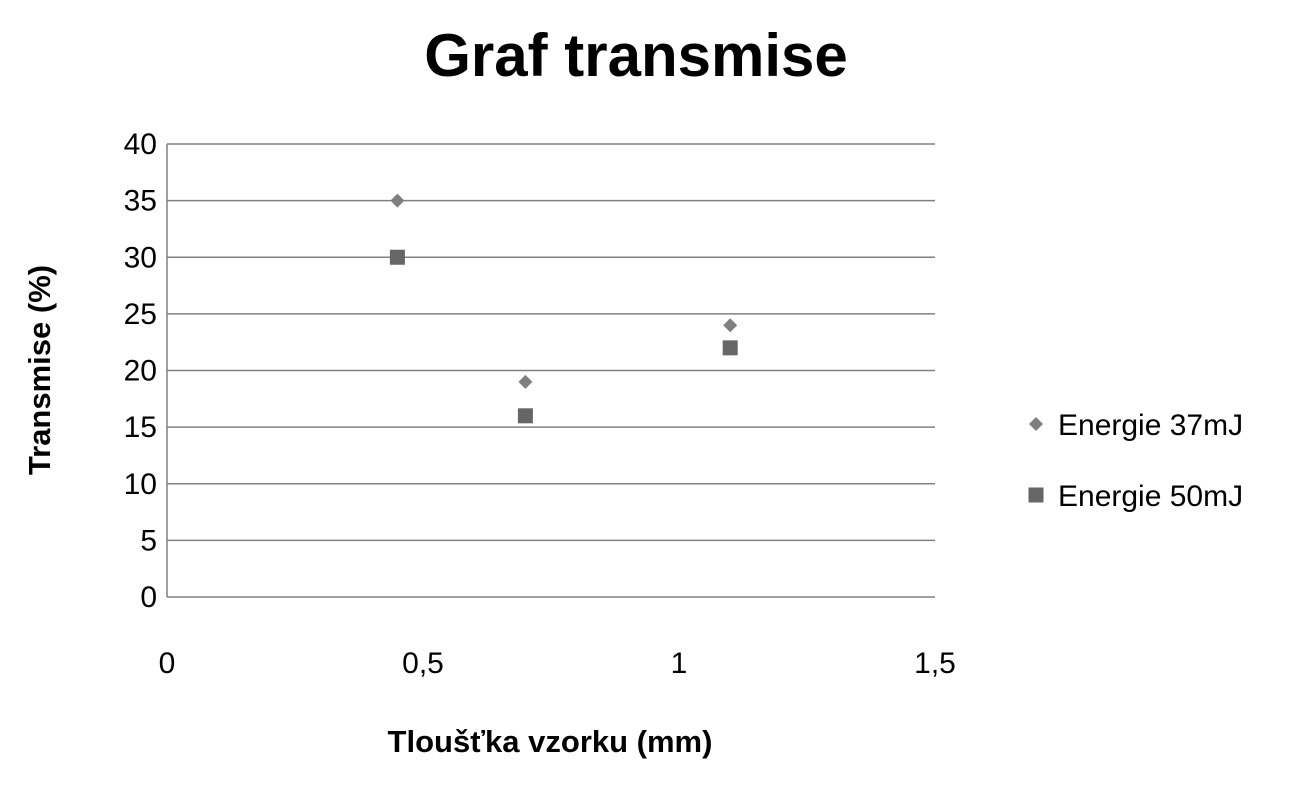 The image size is (1290, 800). What do you see at coordinates (1150, 496) in the screenshot?
I see `legend-label-series-2: Energie 50mJ` at bounding box center [1150, 496].